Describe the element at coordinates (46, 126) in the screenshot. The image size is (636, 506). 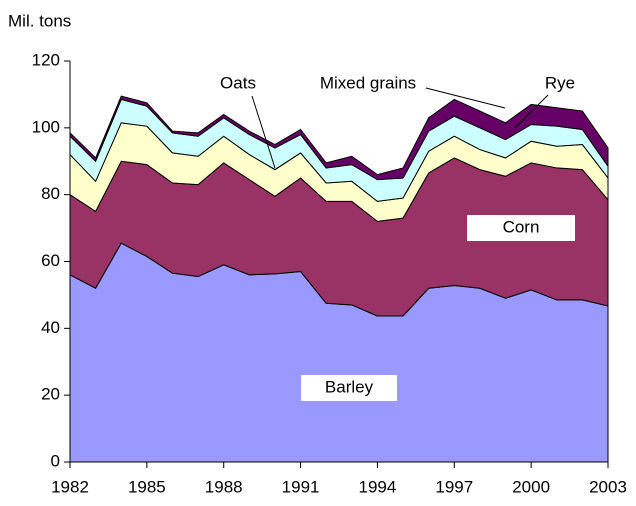
I see `y-tick-label: 100` at that location.